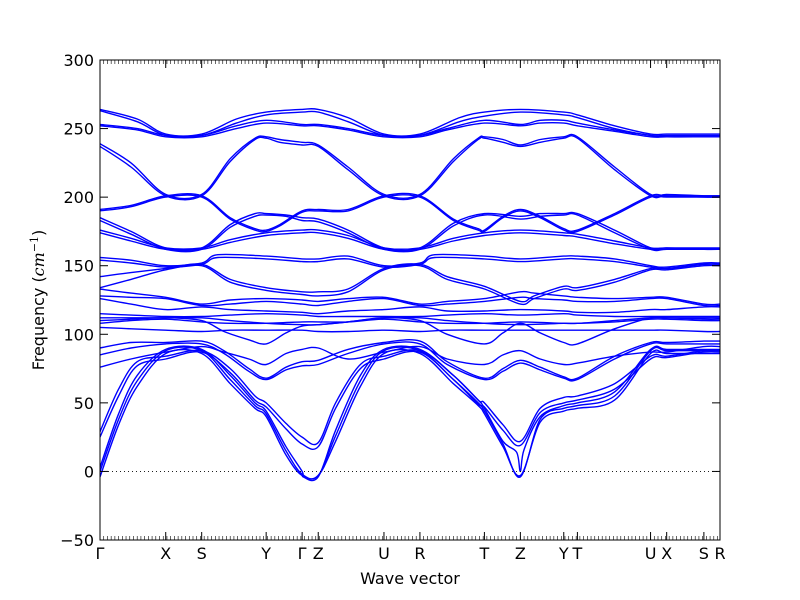 The height and width of the screenshot is (600, 800). Describe the element at coordinates (78, 129) in the screenshot. I see `y-tick-label: 250` at that location.